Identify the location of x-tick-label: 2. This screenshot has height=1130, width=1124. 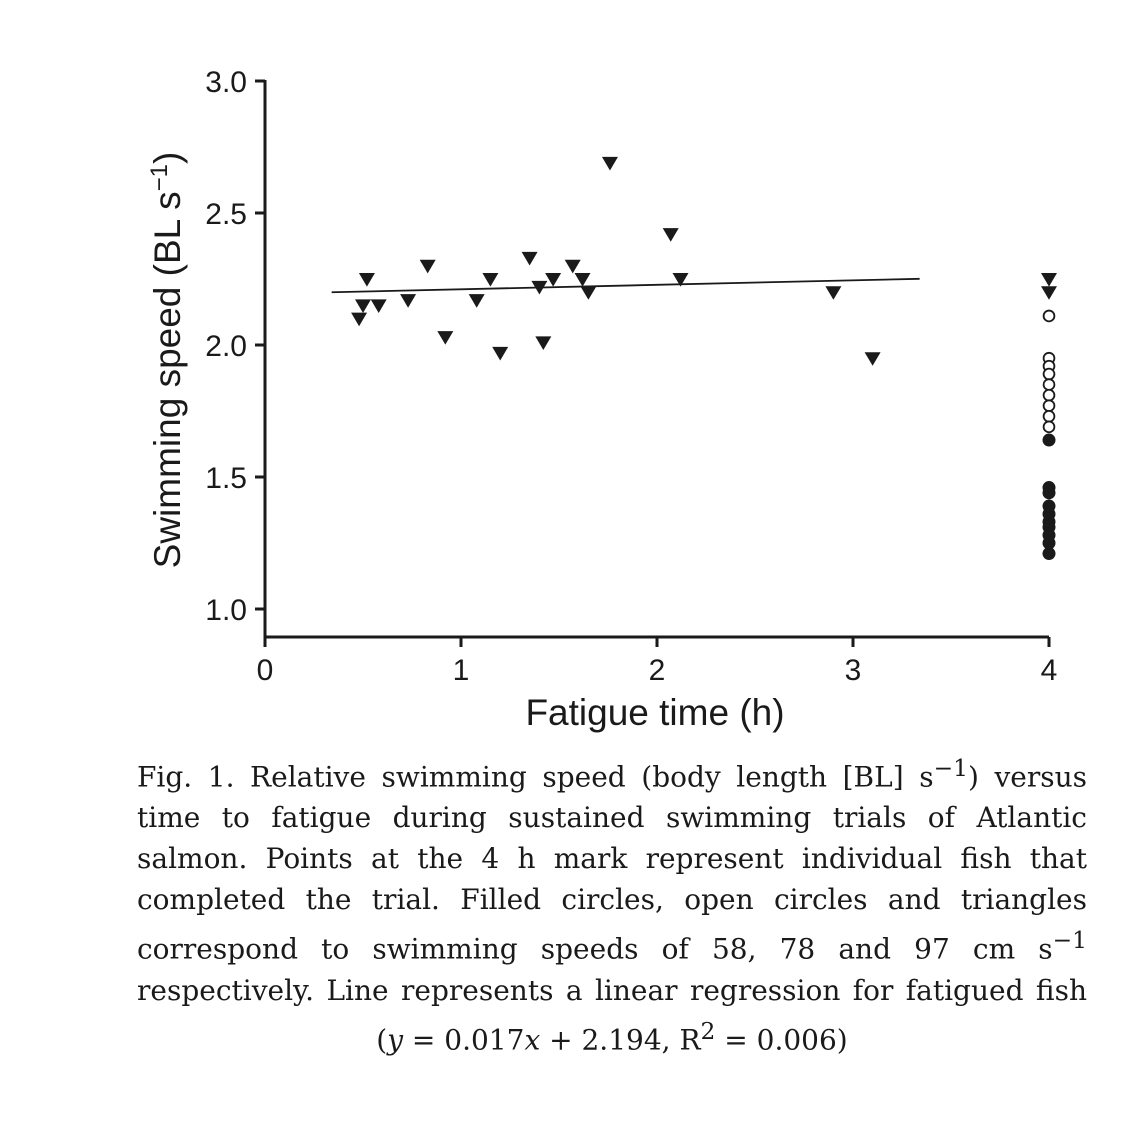
(657, 670).